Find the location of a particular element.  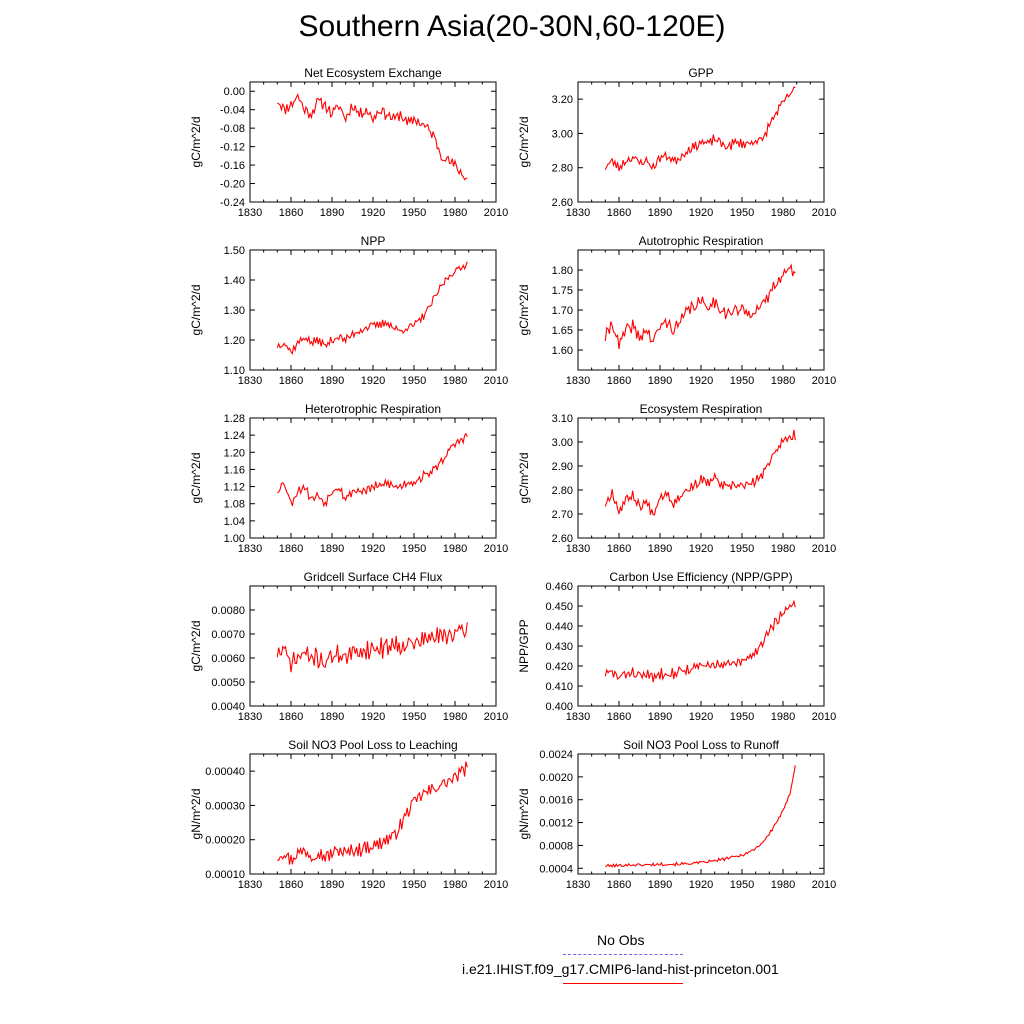

y-tick-label: 2.60 is located at coordinates (562, 539).